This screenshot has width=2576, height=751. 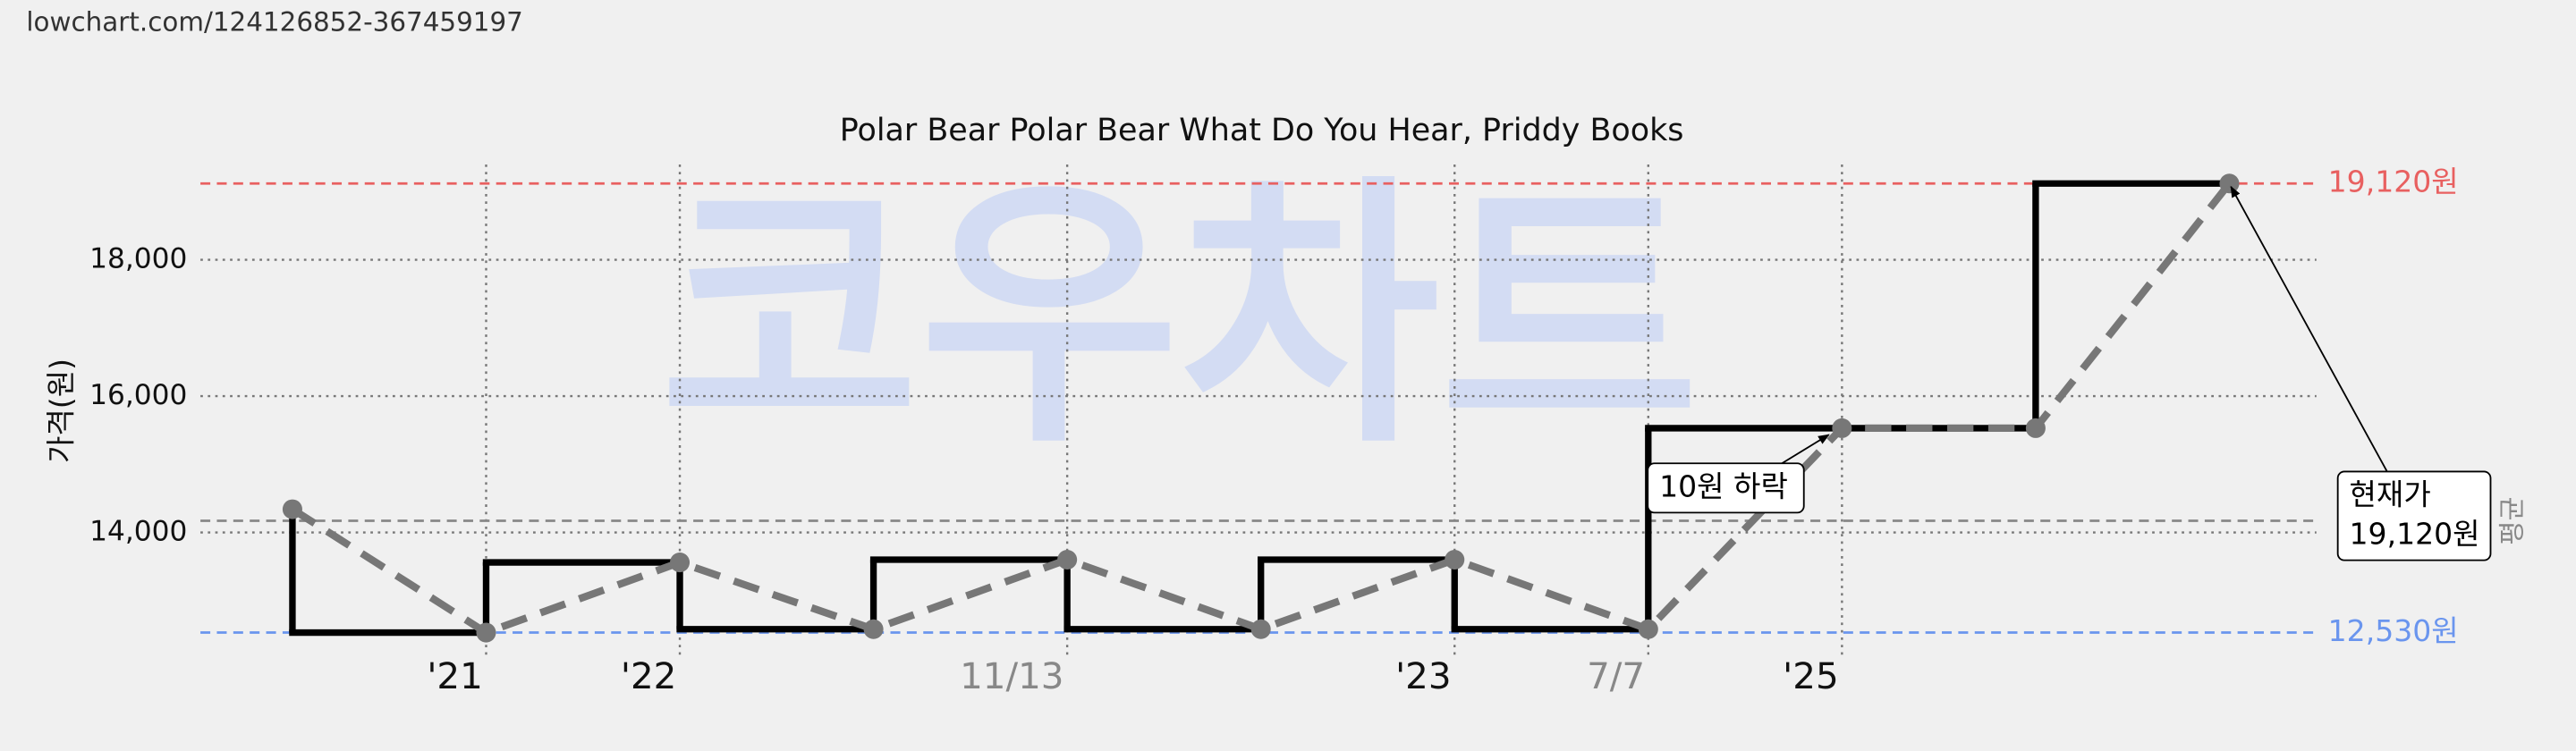 What do you see at coordinates (455, 675) in the screenshot?
I see `x-tick-label: '21` at bounding box center [455, 675].